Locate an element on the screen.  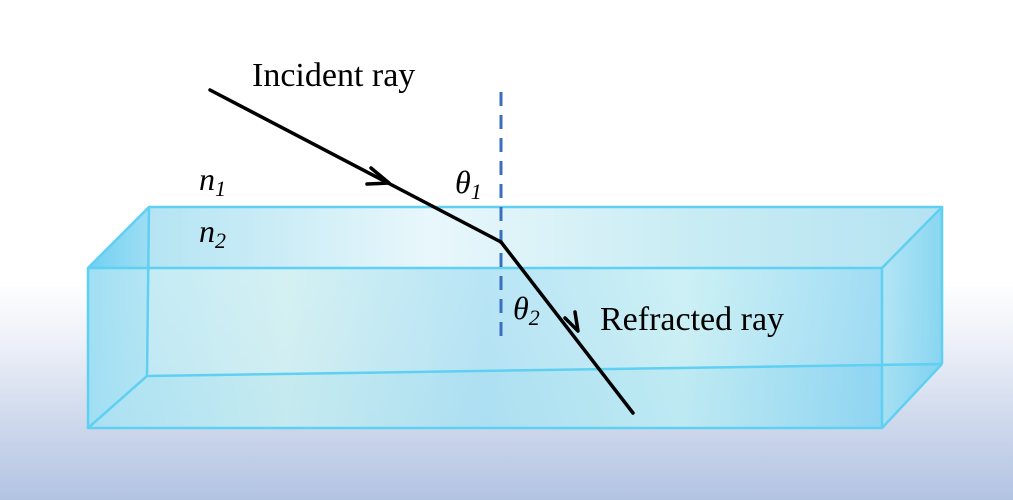
n1-base: n is located at coordinates (207, 179).